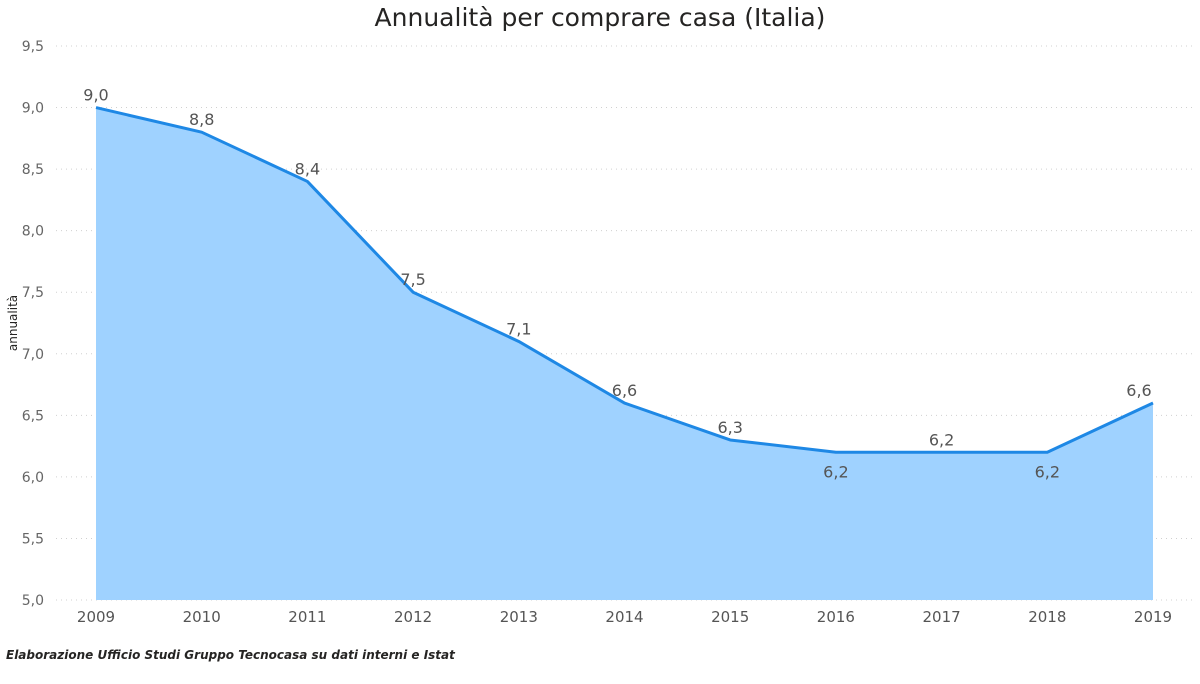 This screenshot has width=1200, height=684. What do you see at coordinates (836, 617) in the screenshot?
I see `x-tick-label: 2016` at bounding box center [836, 617].